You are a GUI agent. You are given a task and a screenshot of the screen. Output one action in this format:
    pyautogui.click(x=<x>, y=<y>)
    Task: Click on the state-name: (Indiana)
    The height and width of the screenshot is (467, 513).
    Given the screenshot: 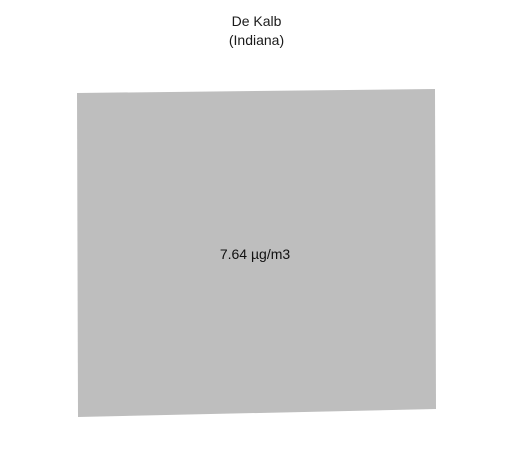 What is the action you would take?
    pyautogui.click(x=256, y=40)
    